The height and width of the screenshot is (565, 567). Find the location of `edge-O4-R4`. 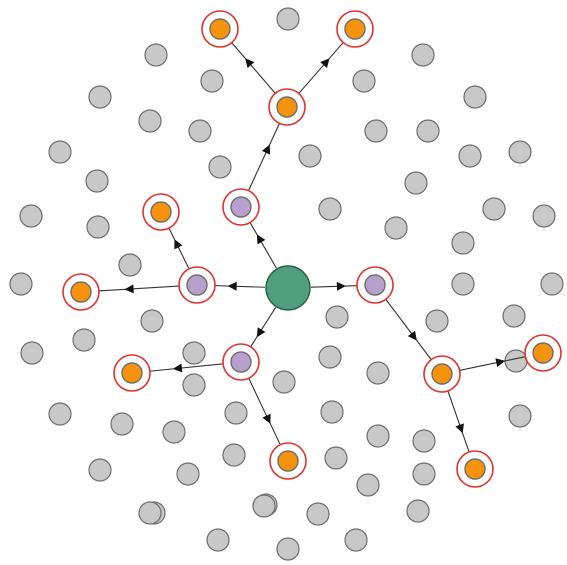

edge-O4-R4 is located at coordinates (458, 421).